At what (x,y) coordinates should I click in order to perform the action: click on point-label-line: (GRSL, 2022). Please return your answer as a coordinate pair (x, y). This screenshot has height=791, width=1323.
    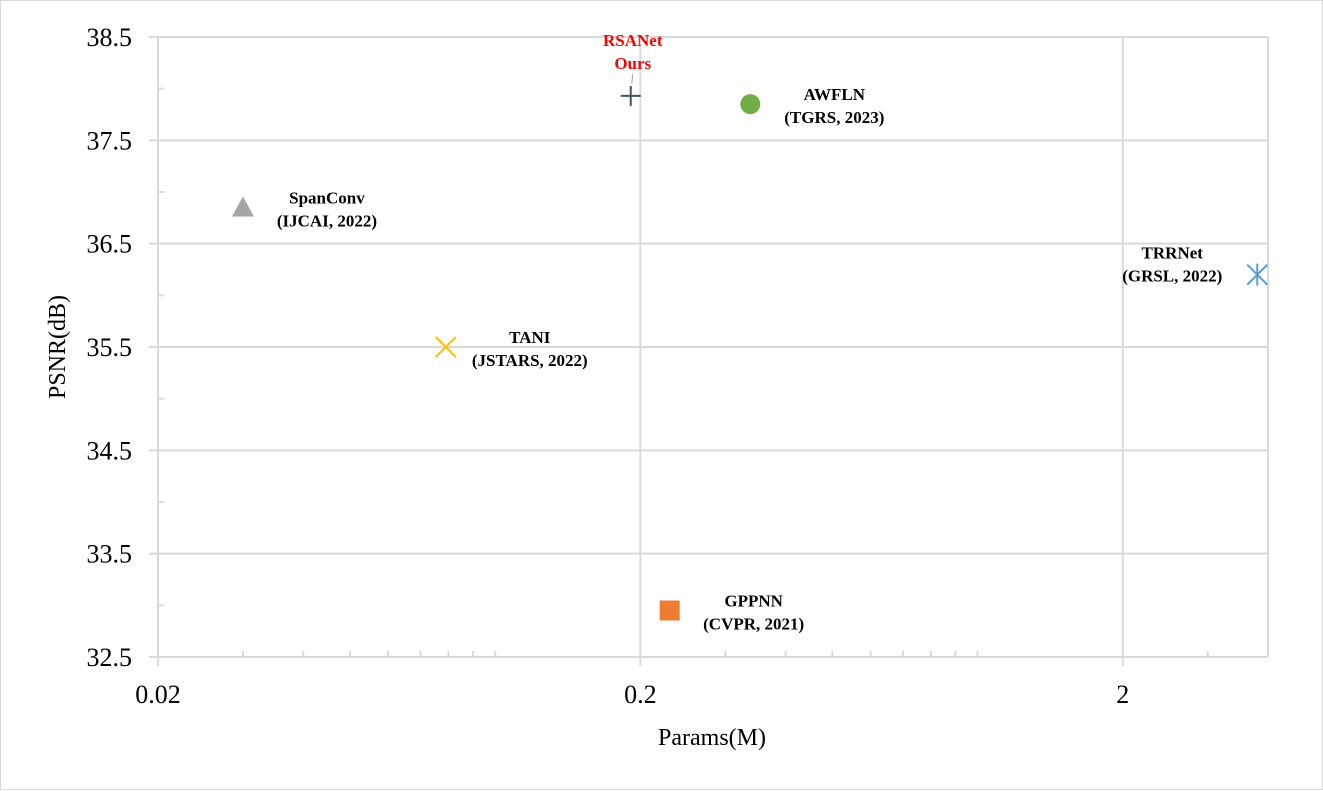
    Looking at the image, I should click on (1172, 276).